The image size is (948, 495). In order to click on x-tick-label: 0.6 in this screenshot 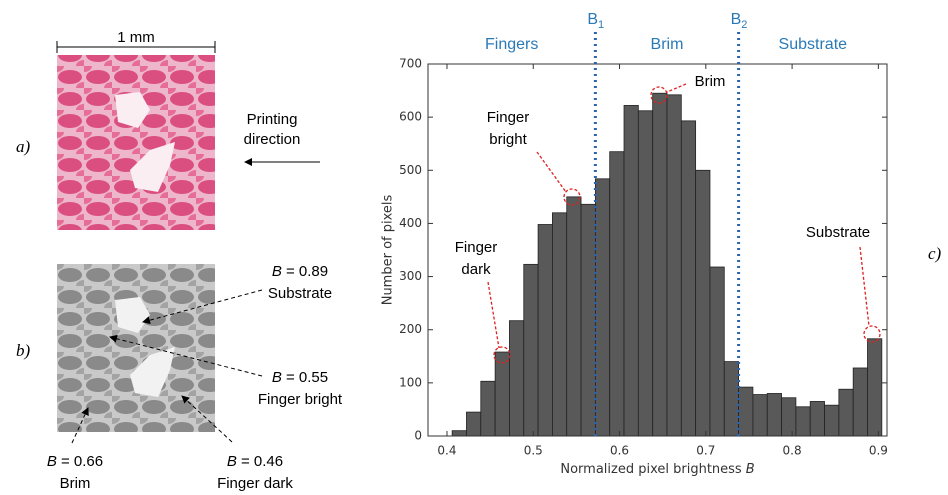, I will do `click(619, 451)`.